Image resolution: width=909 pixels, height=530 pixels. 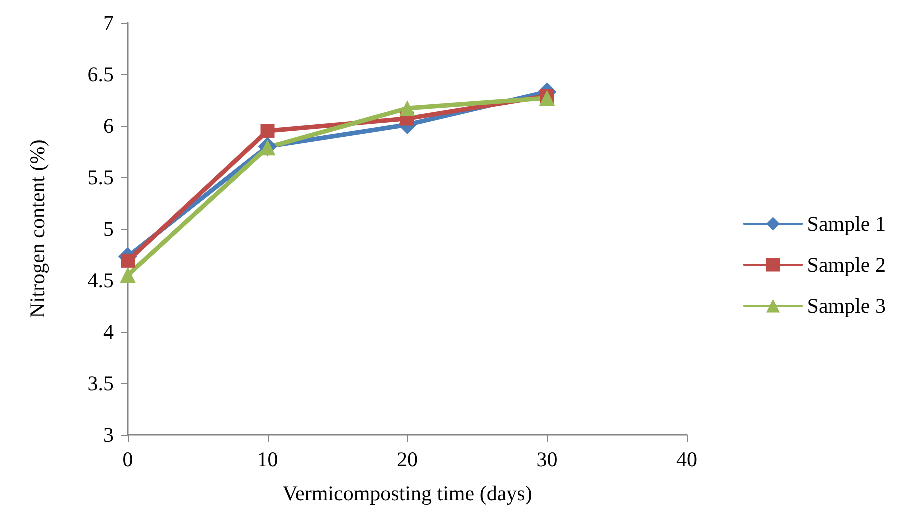 I want to click on x-tick-label: 20, so click(x=407, y=460).